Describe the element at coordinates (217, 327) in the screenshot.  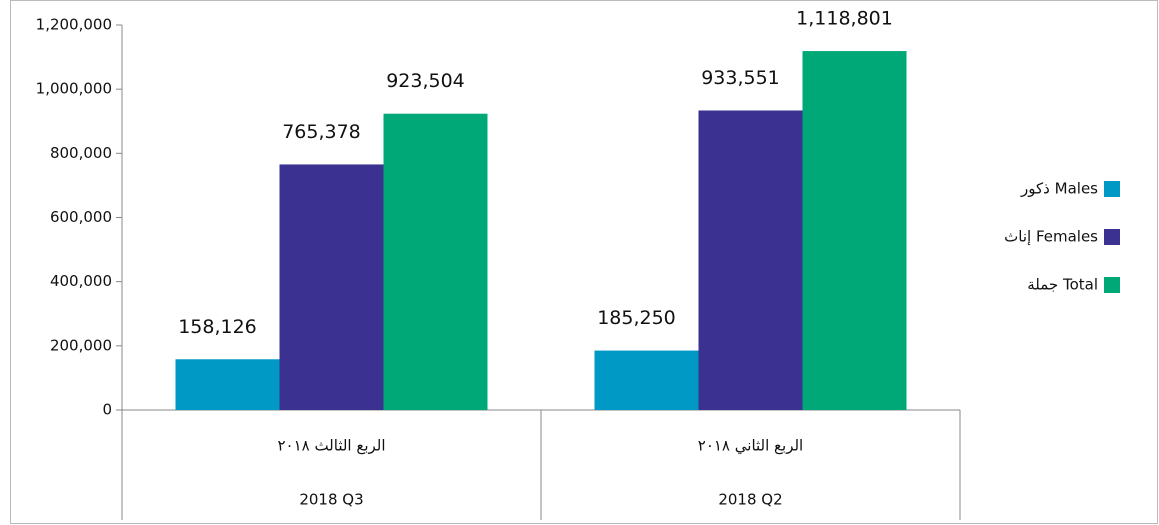
I see `data-label: 158,126` at that location.